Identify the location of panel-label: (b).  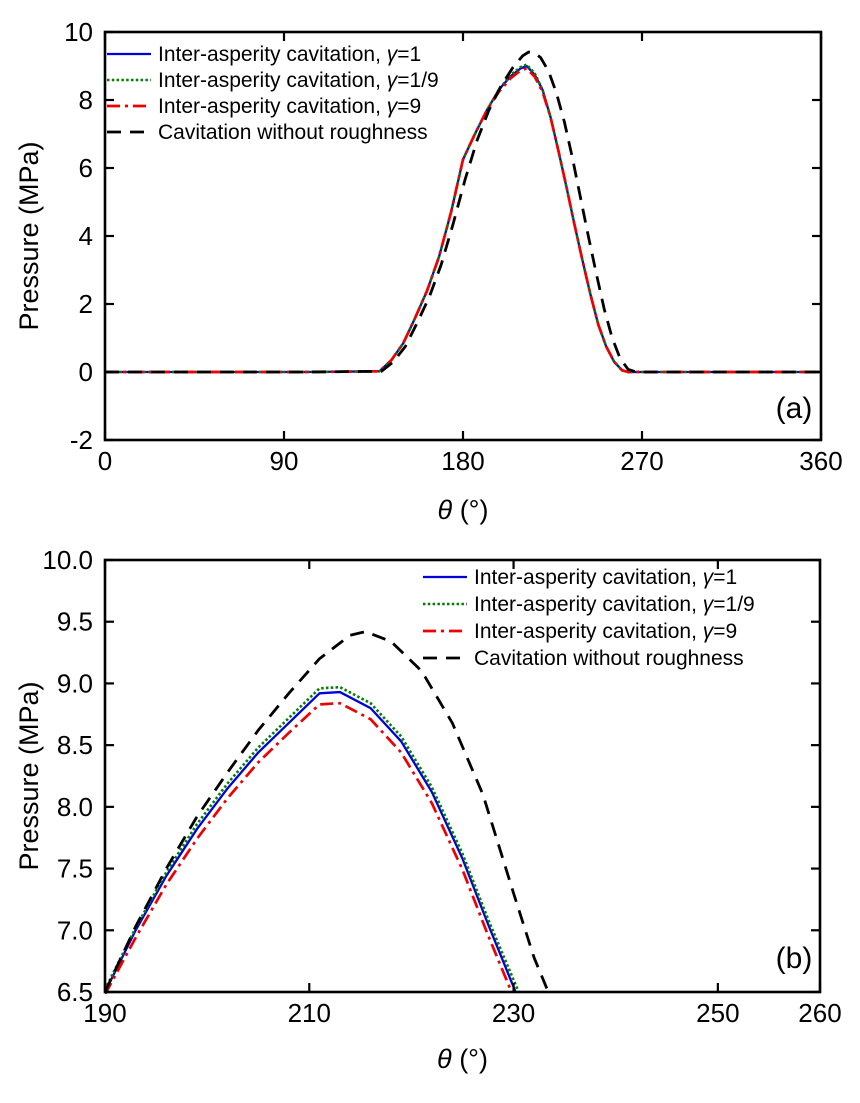
(794, 958).